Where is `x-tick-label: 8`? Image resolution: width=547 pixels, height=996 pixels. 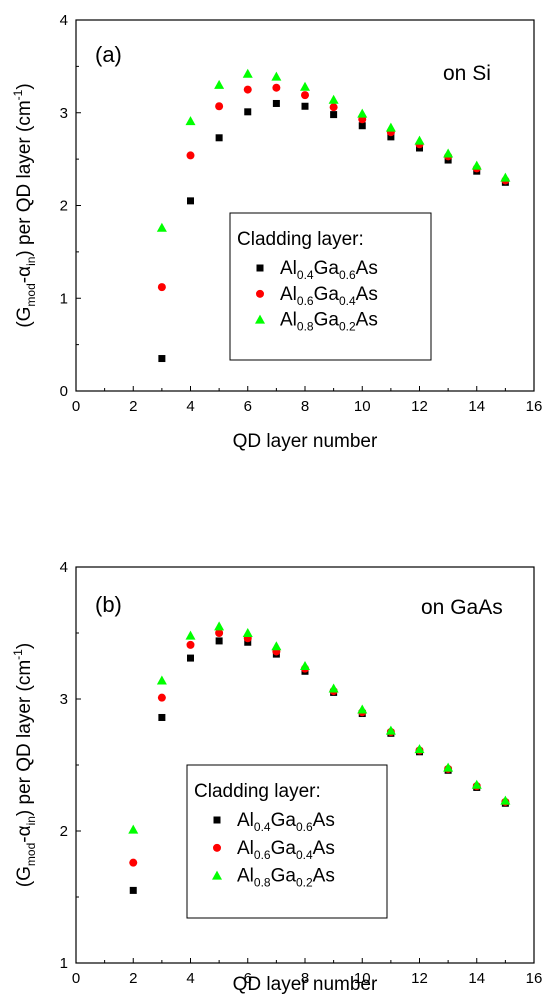
x-tick-label: 8 is located at coordinates (305, 406).